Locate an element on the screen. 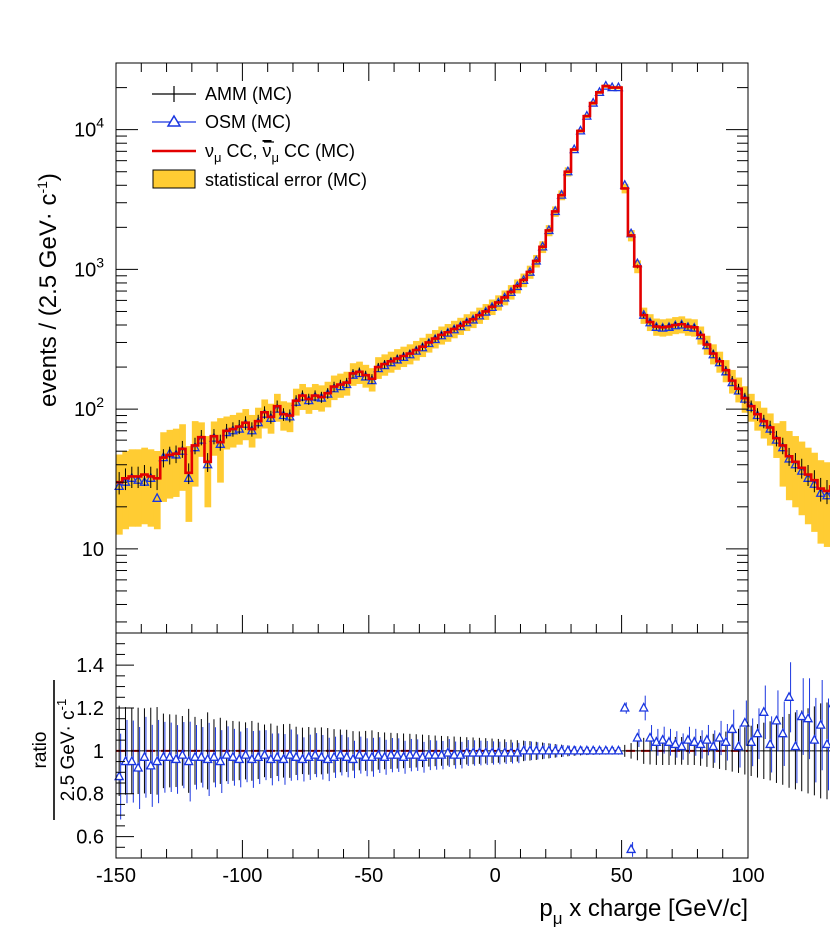 This screenshot has height=936, width=830. ratio-title-denominator: 2.5 GeV· c-1 is located at coordinates (66, 750).